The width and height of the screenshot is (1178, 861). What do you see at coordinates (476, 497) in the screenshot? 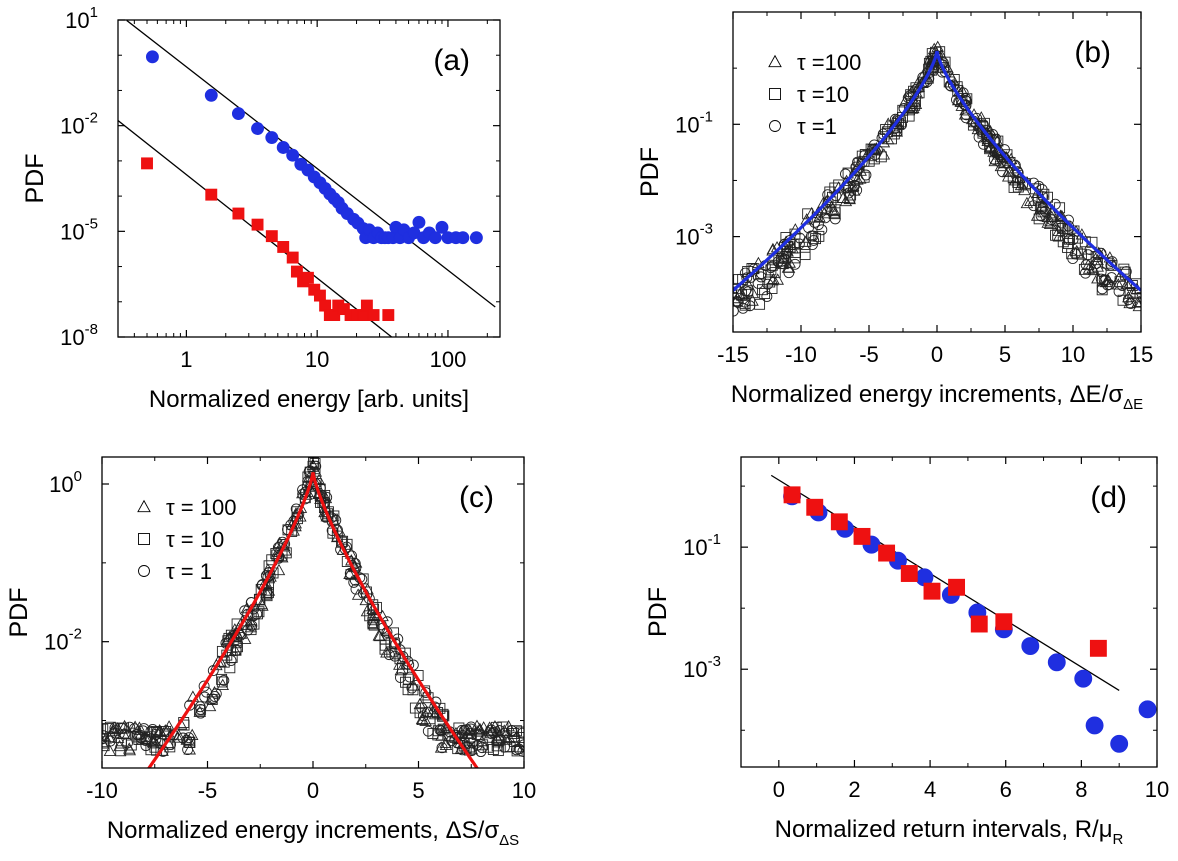
I see `panel-label: (c)` at bounding box center [476, 497].